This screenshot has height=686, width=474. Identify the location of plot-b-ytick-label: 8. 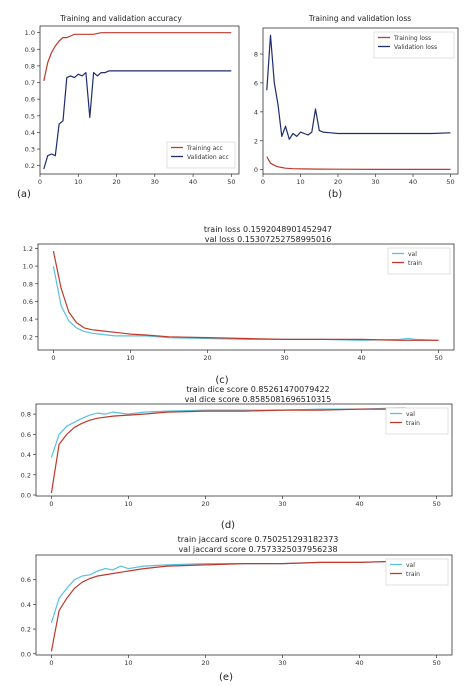
(256, 55).